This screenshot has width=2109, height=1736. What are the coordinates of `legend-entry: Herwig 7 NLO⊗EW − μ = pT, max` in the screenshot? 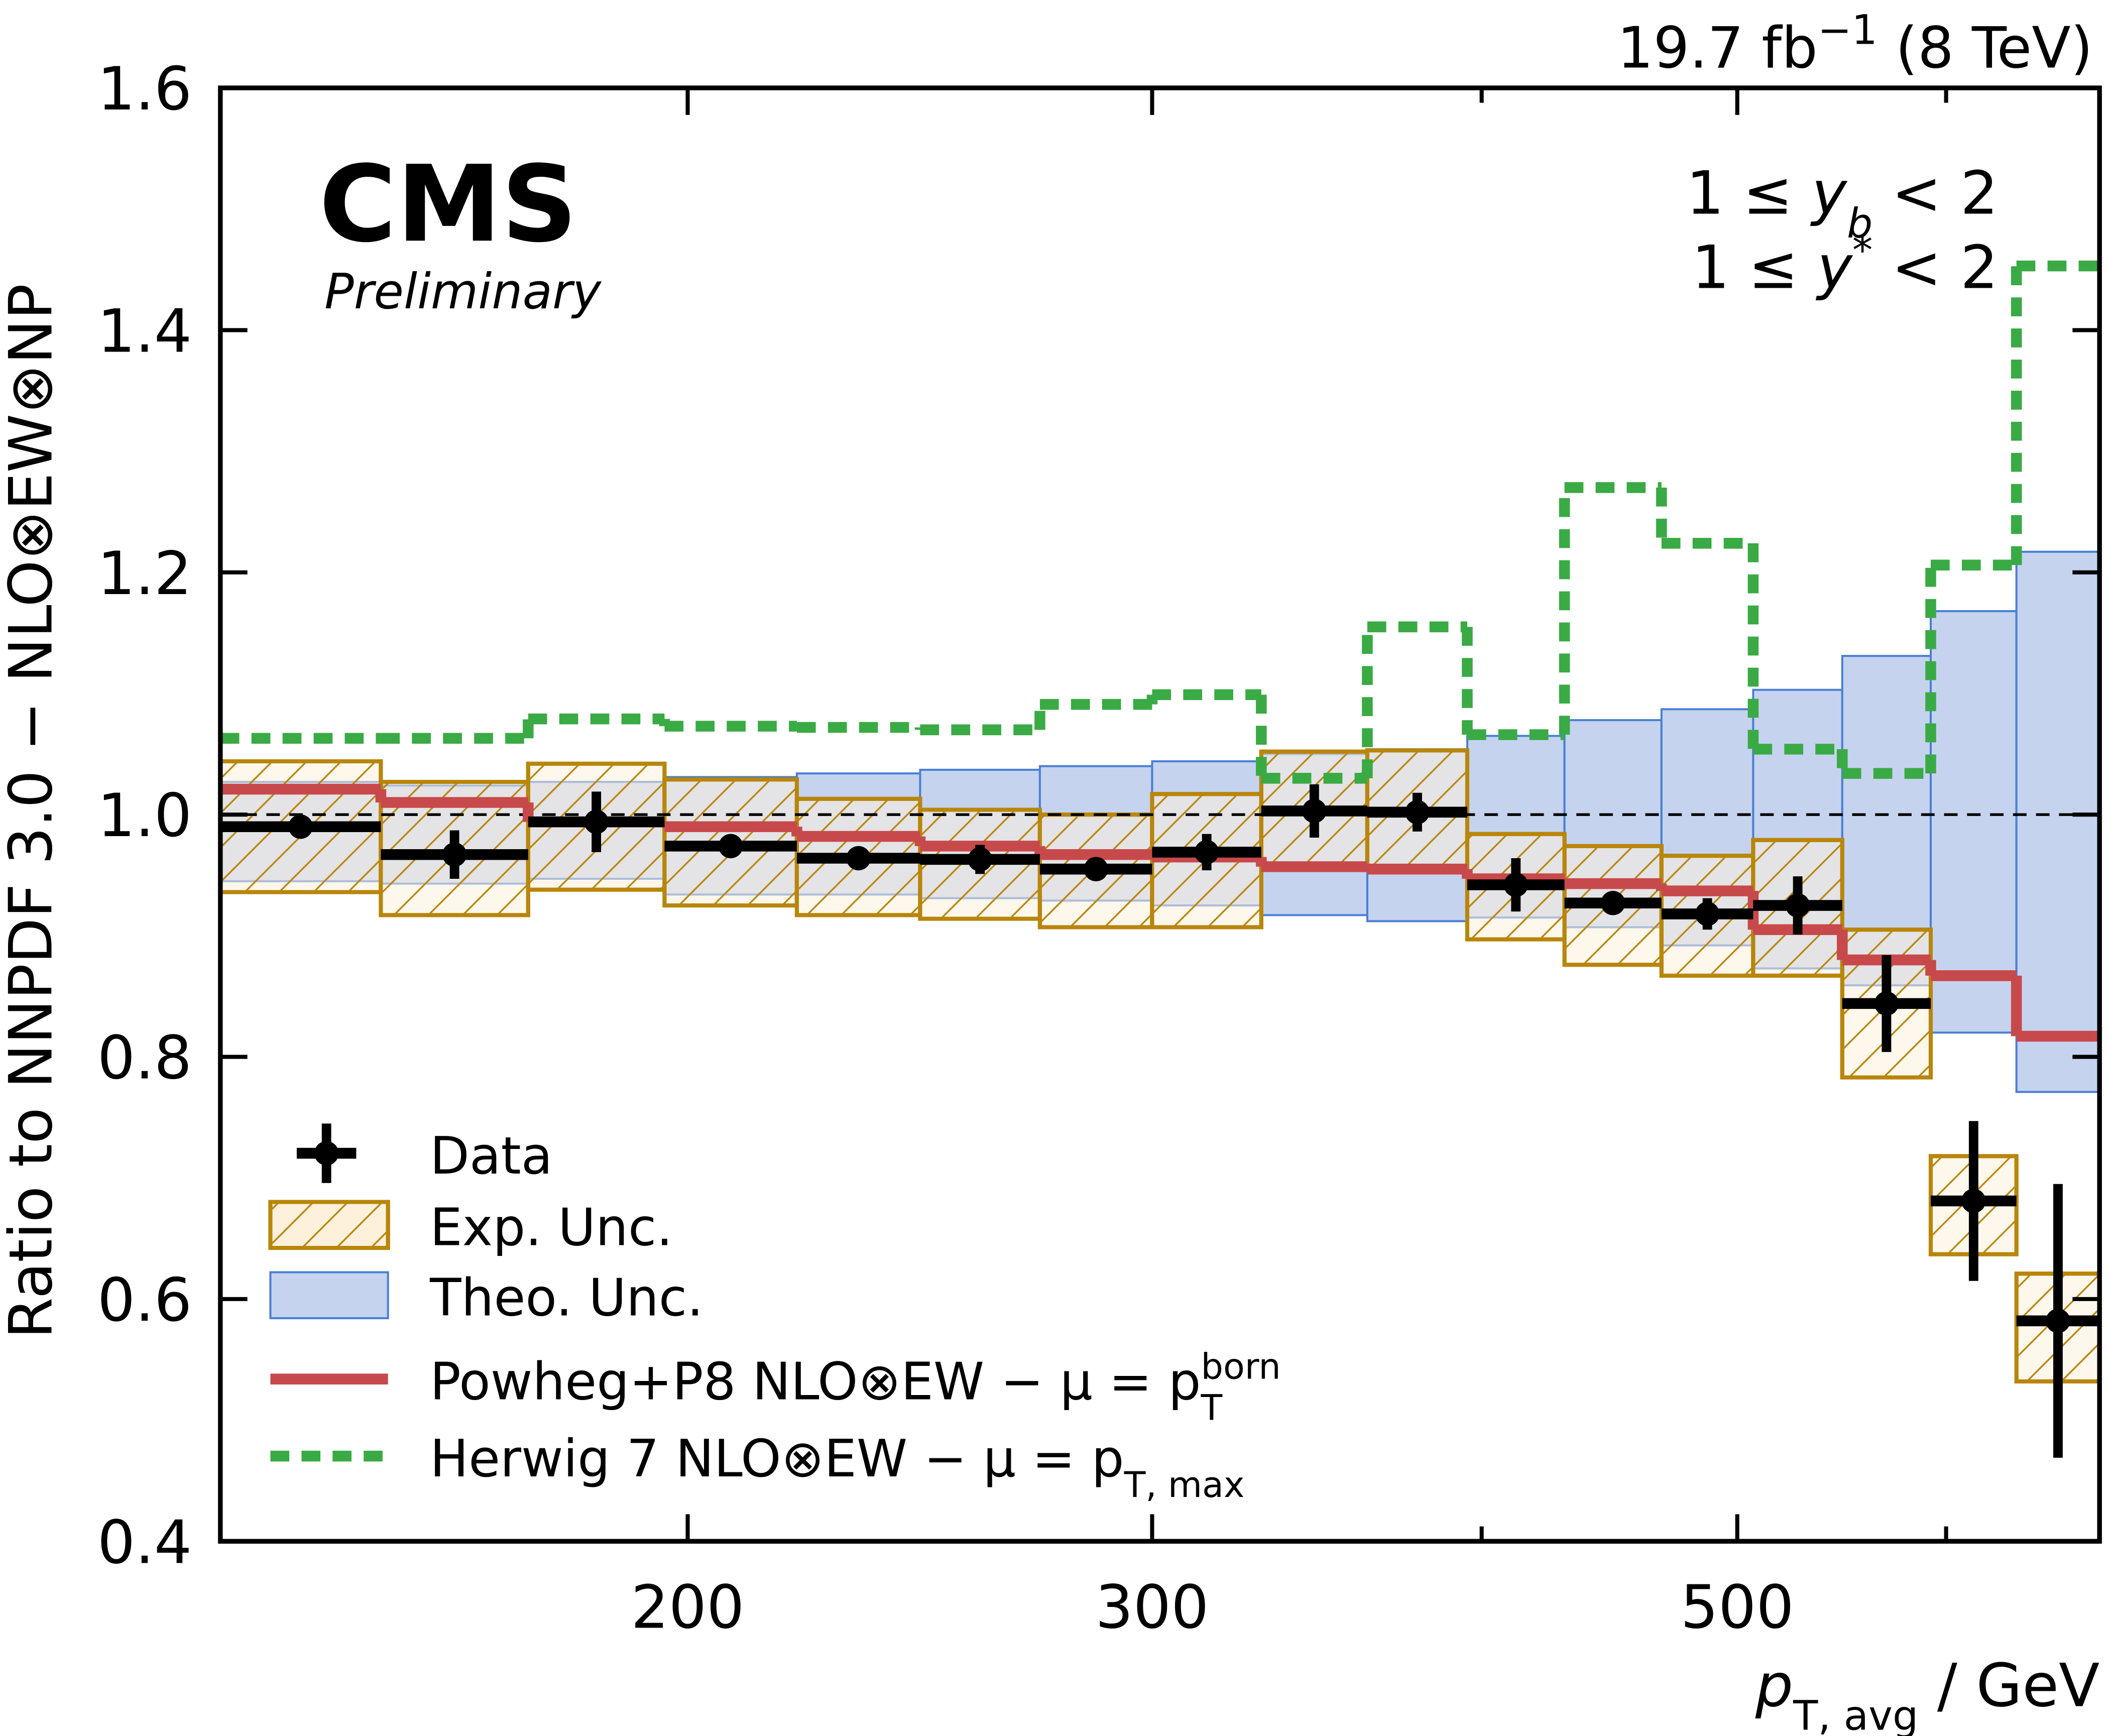 It's located at (757, 1467).